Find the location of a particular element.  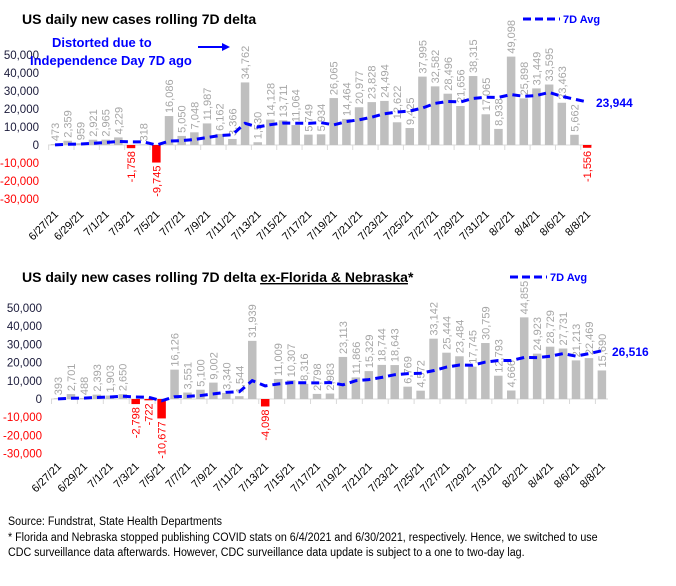

data-label: -10,677 is located at coordinates (163, 439).